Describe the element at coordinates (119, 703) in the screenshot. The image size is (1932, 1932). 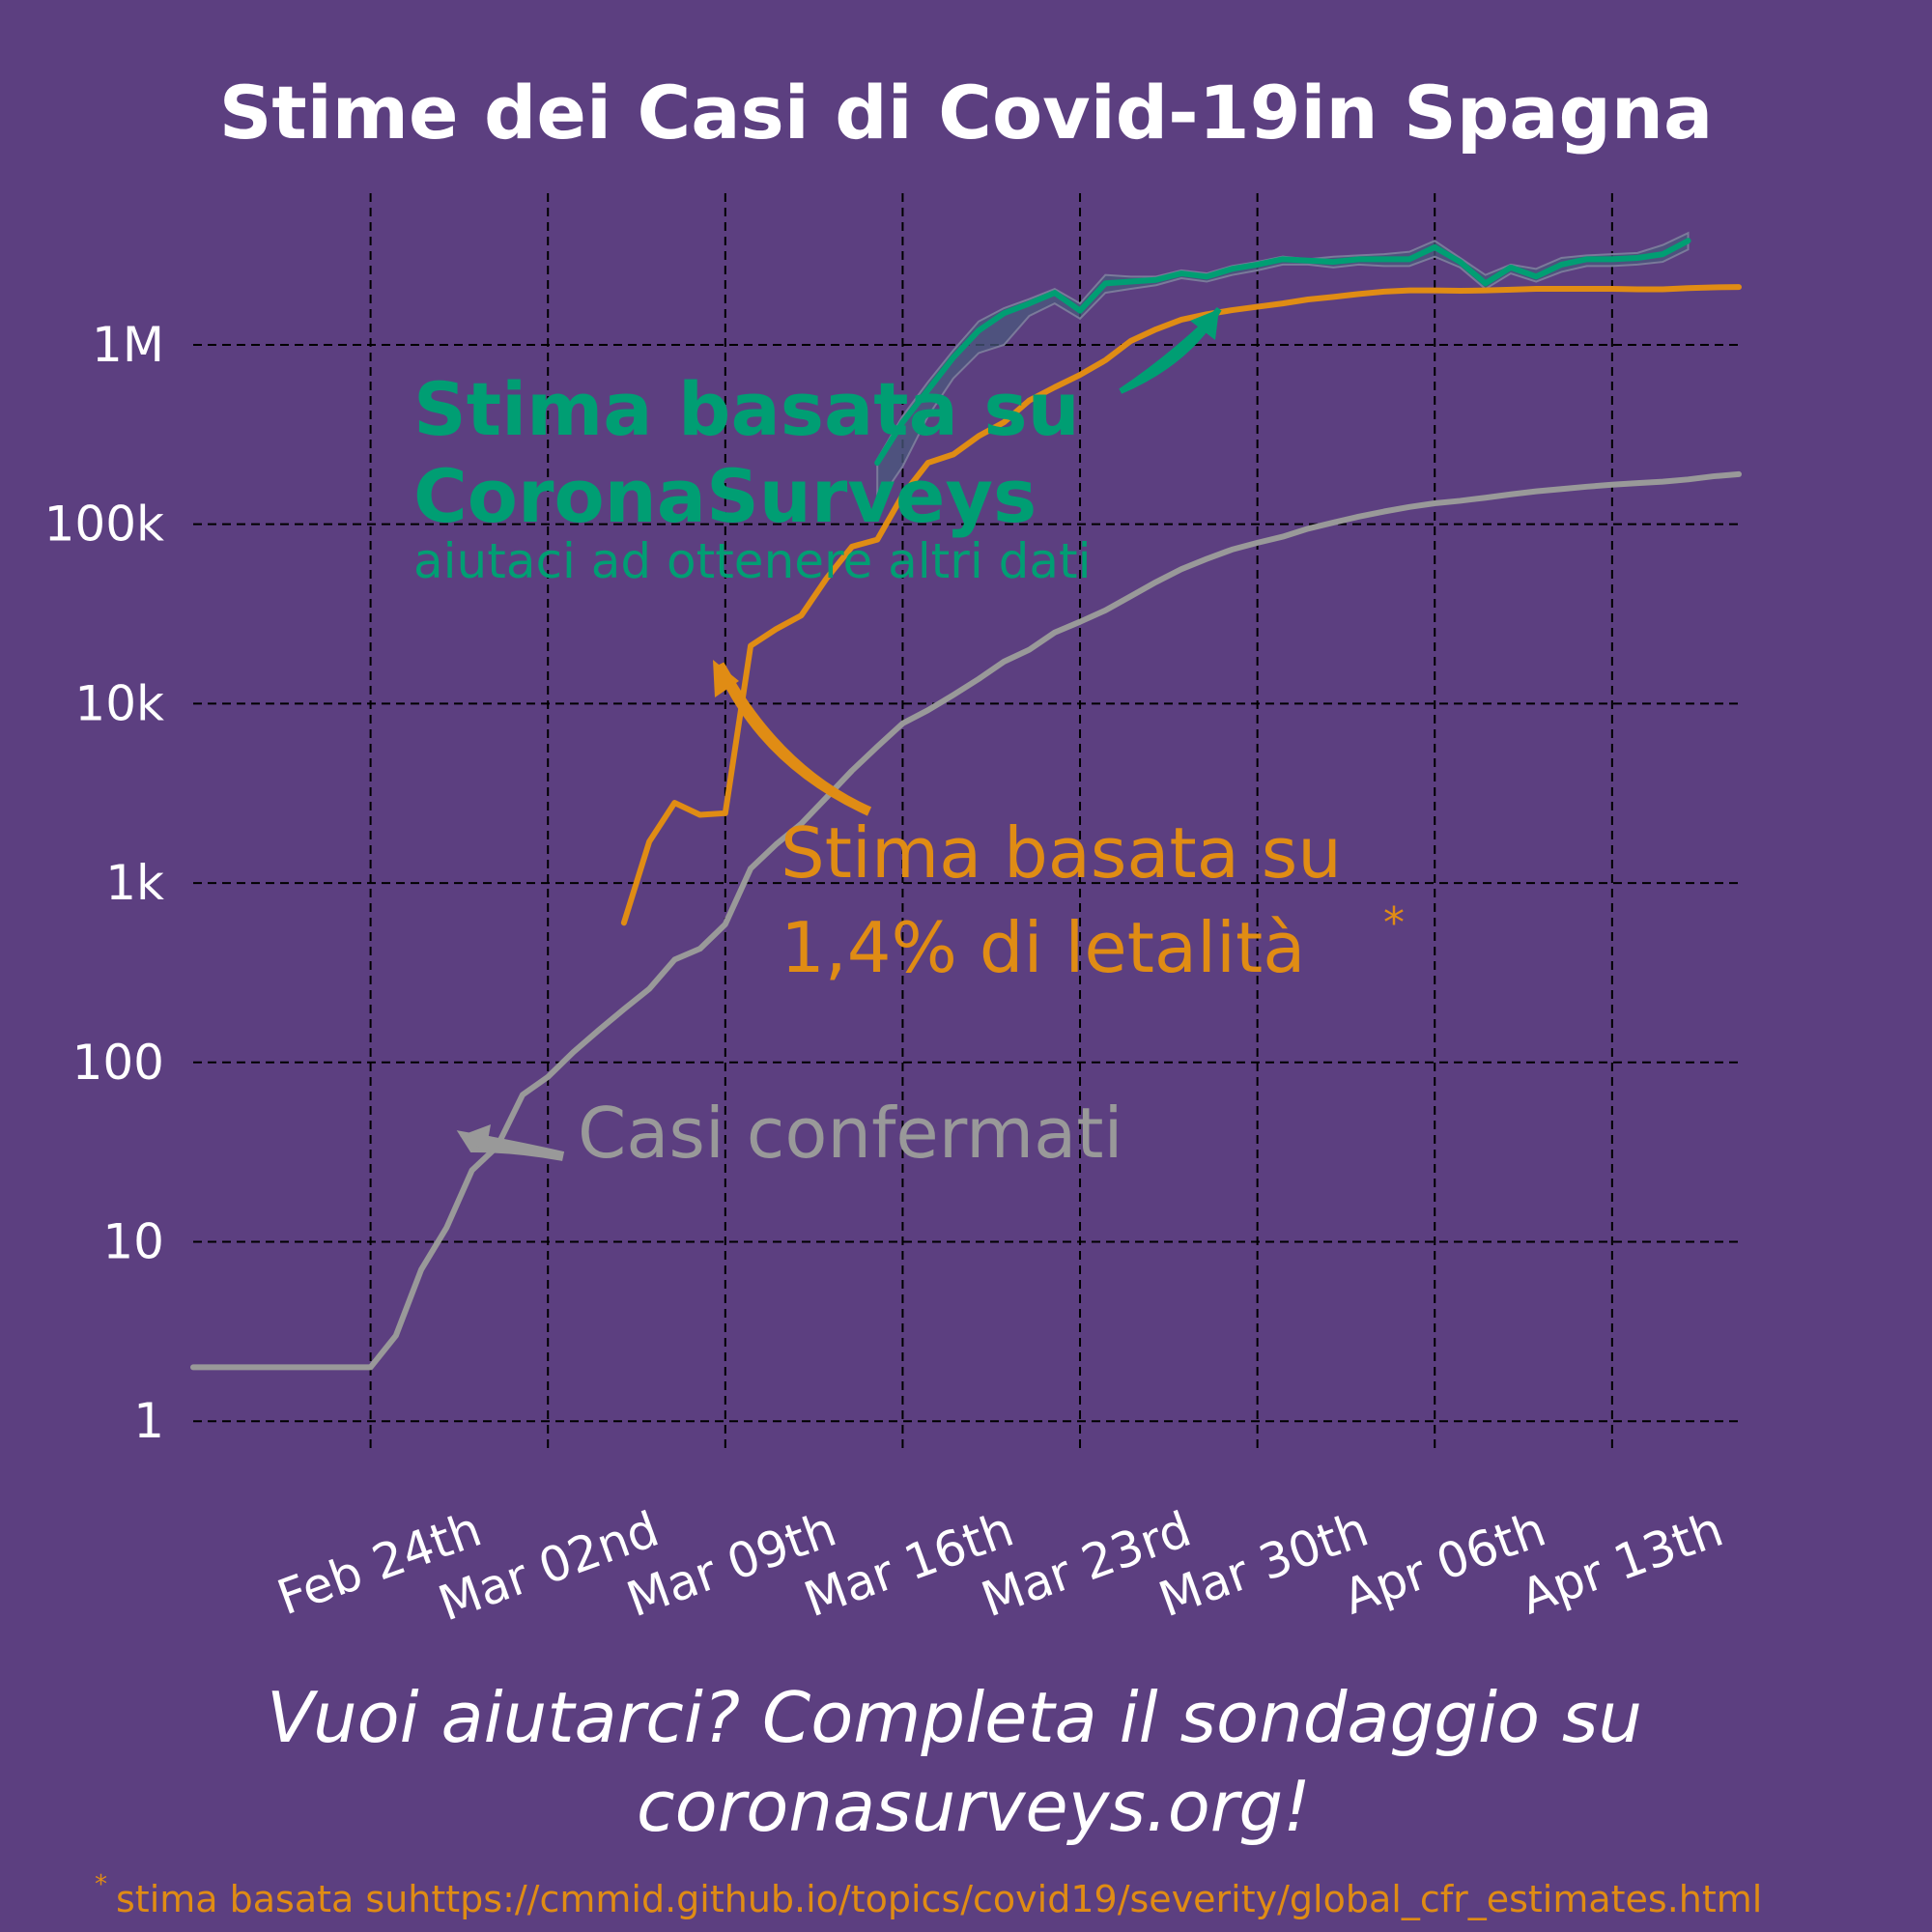
I see `y-tick-label: 10k` at that location.